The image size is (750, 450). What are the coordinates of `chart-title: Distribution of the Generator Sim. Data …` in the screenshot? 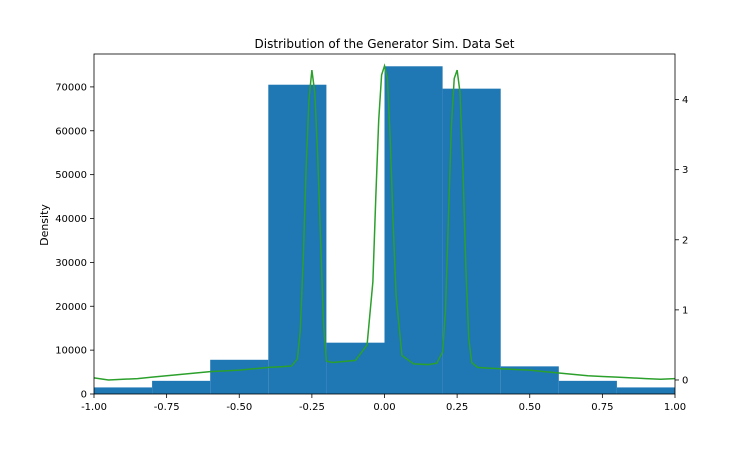 It's located at (385, 44).